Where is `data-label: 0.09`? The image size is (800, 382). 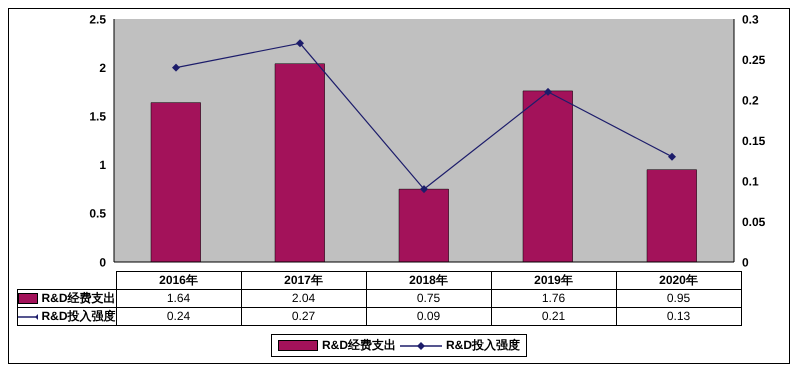
data-label: 0.09 is located at coordinates (428, 317).